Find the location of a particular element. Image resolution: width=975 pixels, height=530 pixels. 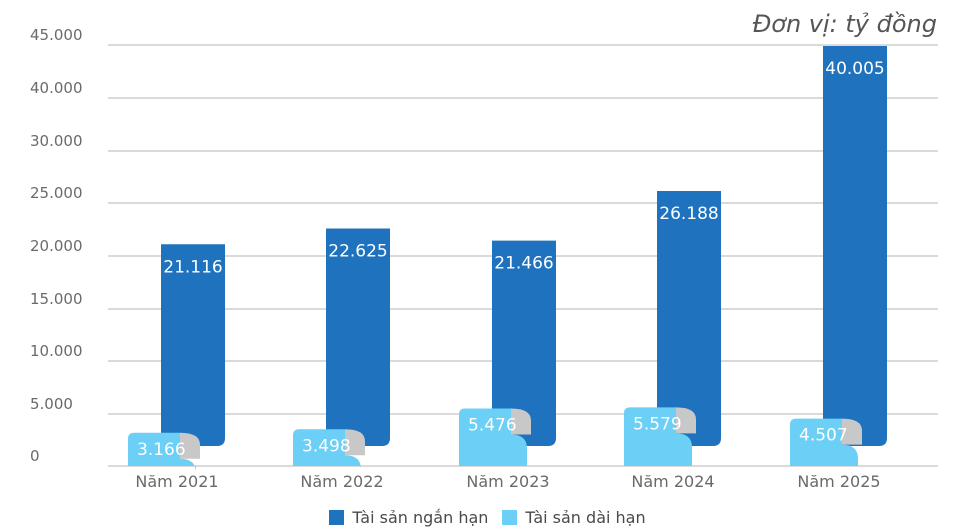

y-tick-label: 45.000 is located at coordinates (56, 35).